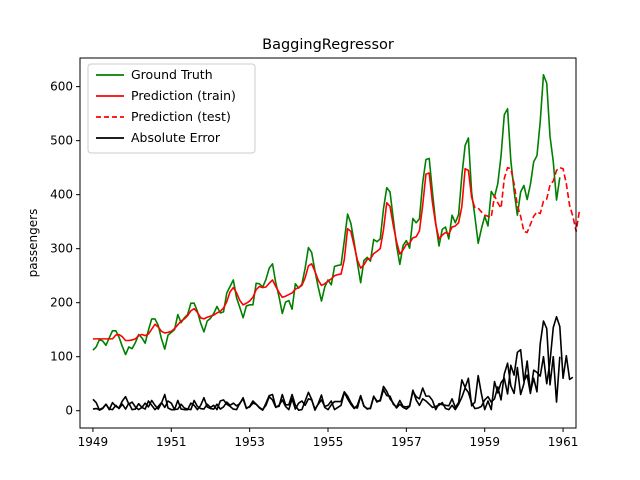  What do you see at coordinates (61, 357) in the screenshot?
I see `y-tick-label: 100` at bounding box center [61, 357].